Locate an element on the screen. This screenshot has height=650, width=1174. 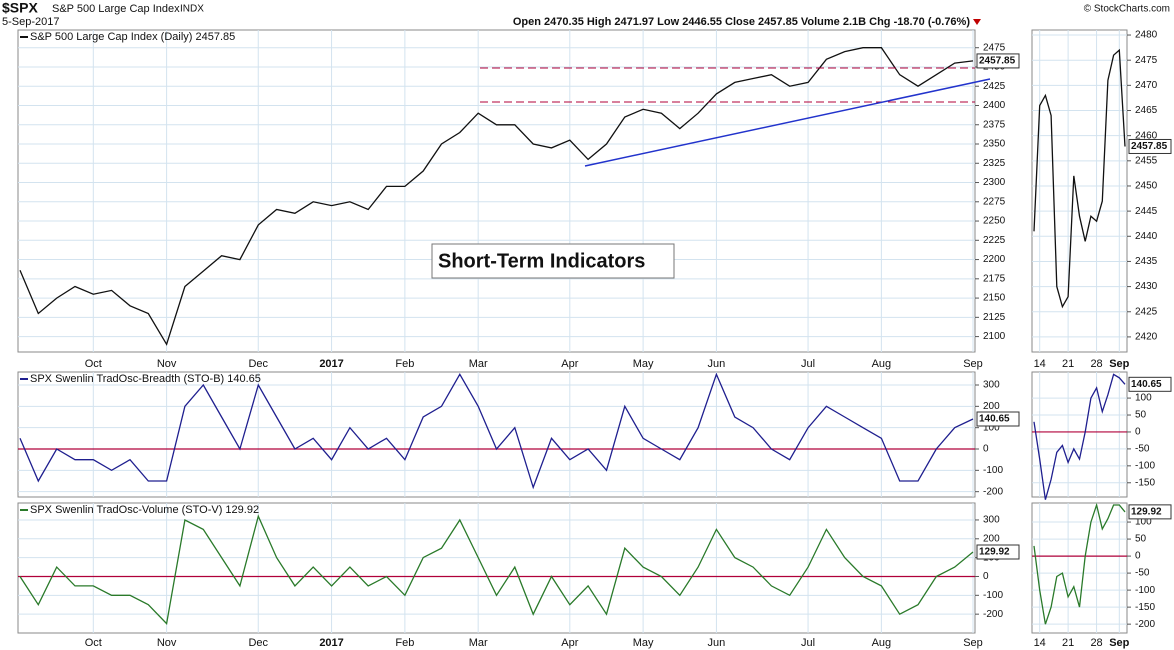
y-tick-label: 2225 is located at coordinates (994, 240).